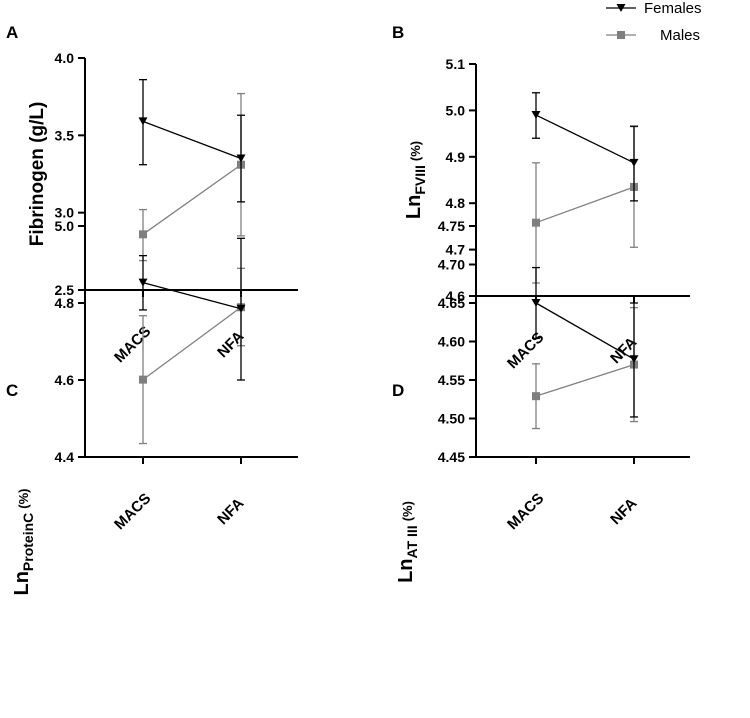 This screenshot has height=718, width=750. I want to click on panel-c-females-line, so click(192, 295).